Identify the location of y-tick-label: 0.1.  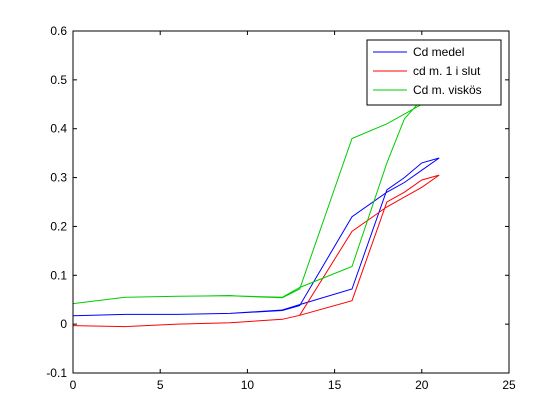
(58, 275).